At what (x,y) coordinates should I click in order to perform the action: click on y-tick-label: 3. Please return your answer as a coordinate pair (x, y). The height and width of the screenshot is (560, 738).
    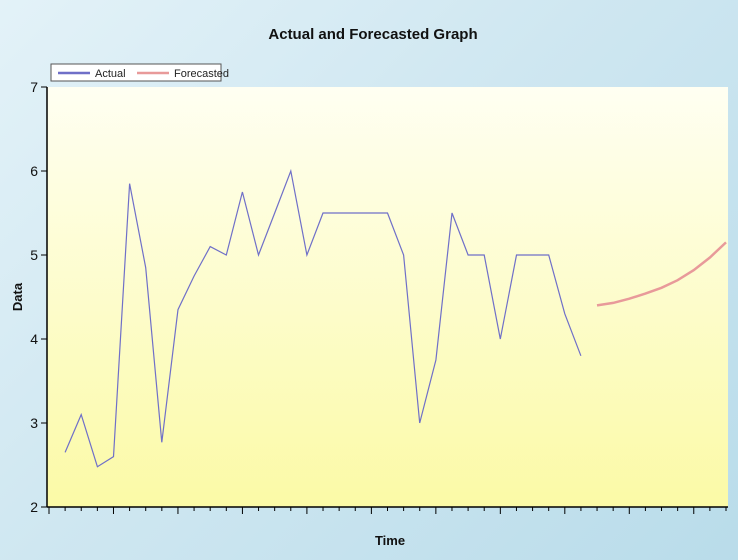
    Looking at the image, I should click on (34, 423).